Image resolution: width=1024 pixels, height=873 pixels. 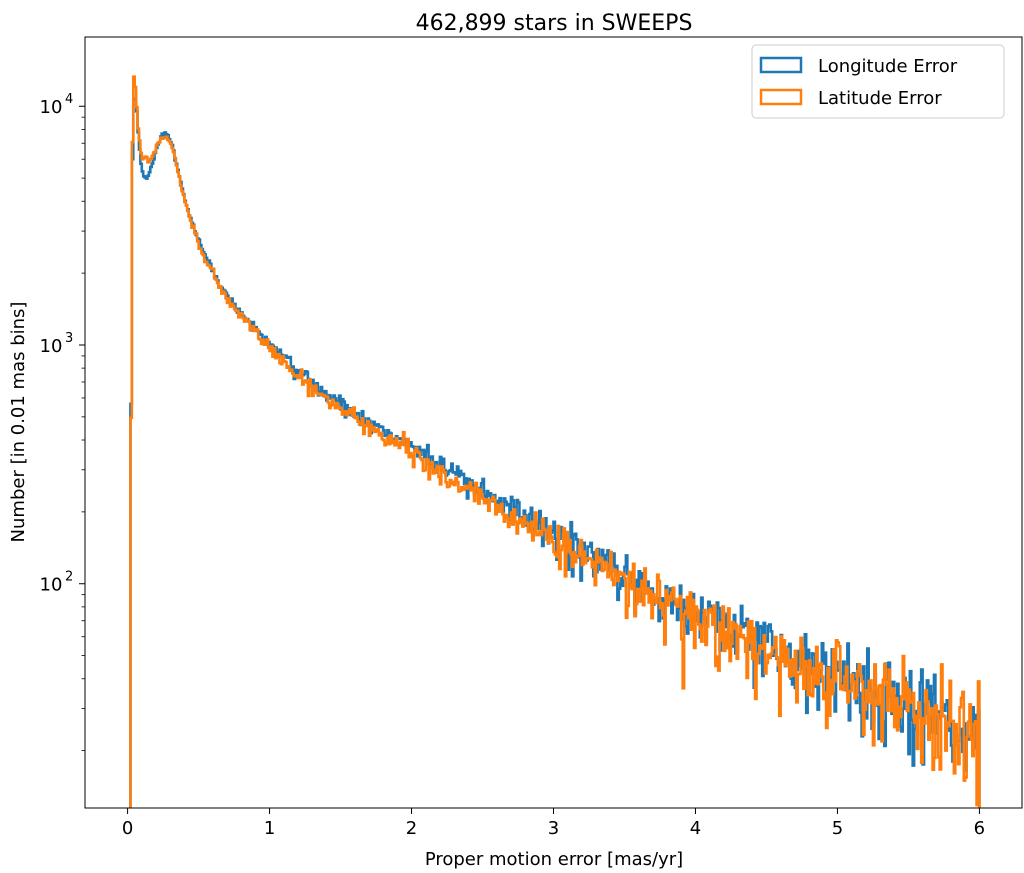 I want to click on x-axis: 0 1 2 3 4 5 6, so click(x=553, y=823).